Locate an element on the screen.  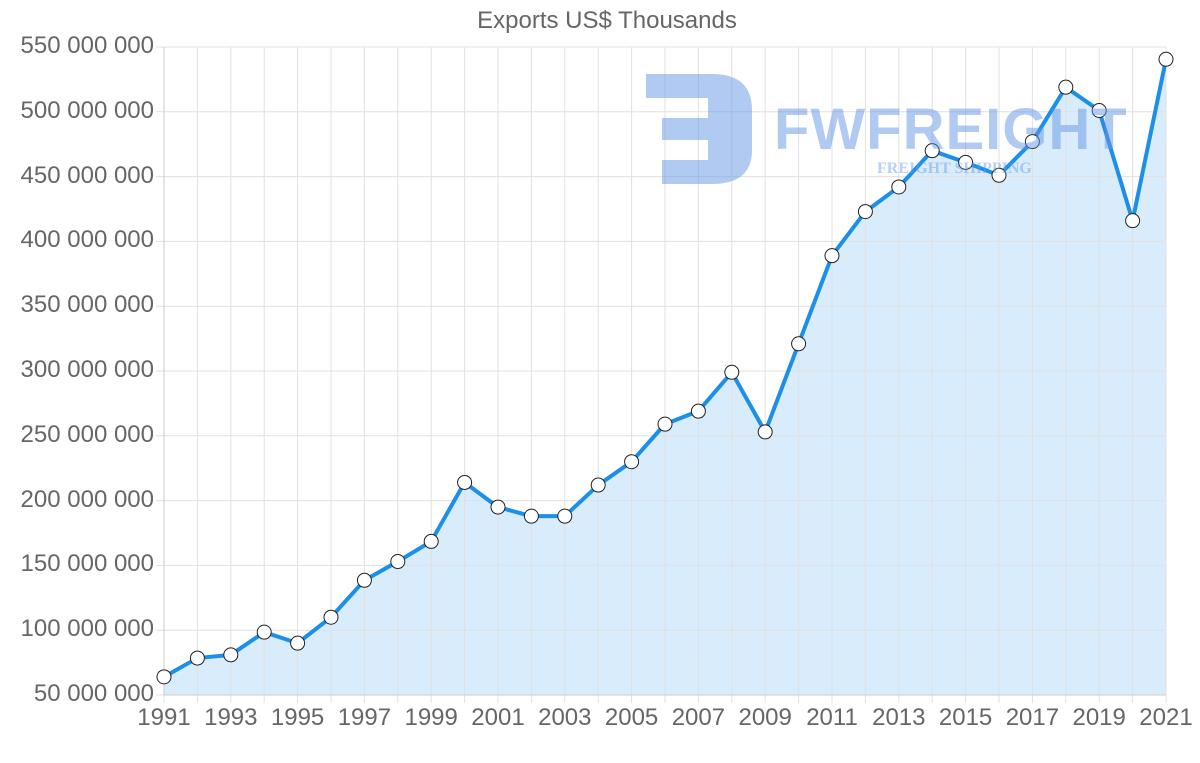
x-tick-label: 2017 is located at coordinates (1032, 717).